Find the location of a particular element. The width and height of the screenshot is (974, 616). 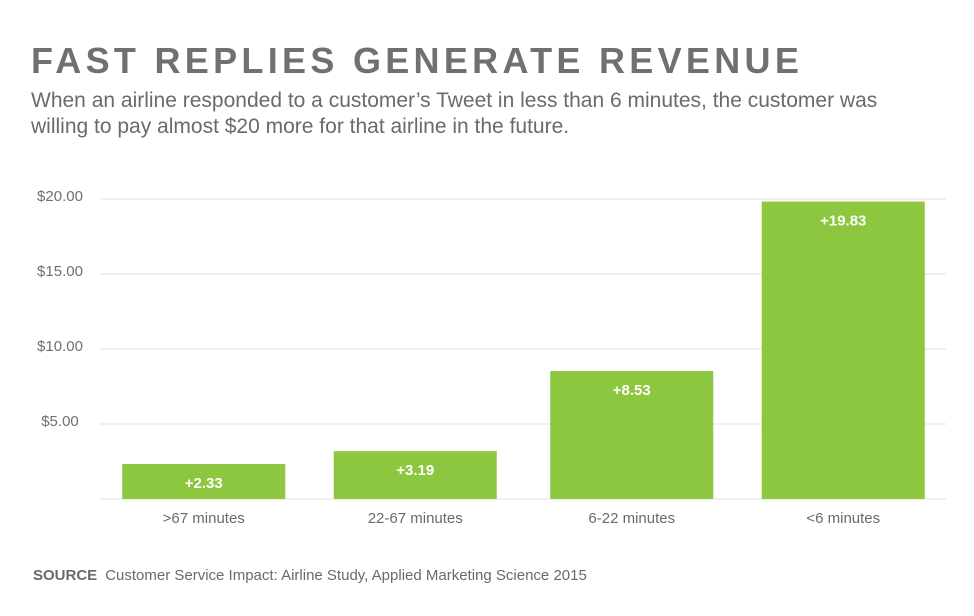

y-tick-label: $20.00 is located at coordinates (60, 196).